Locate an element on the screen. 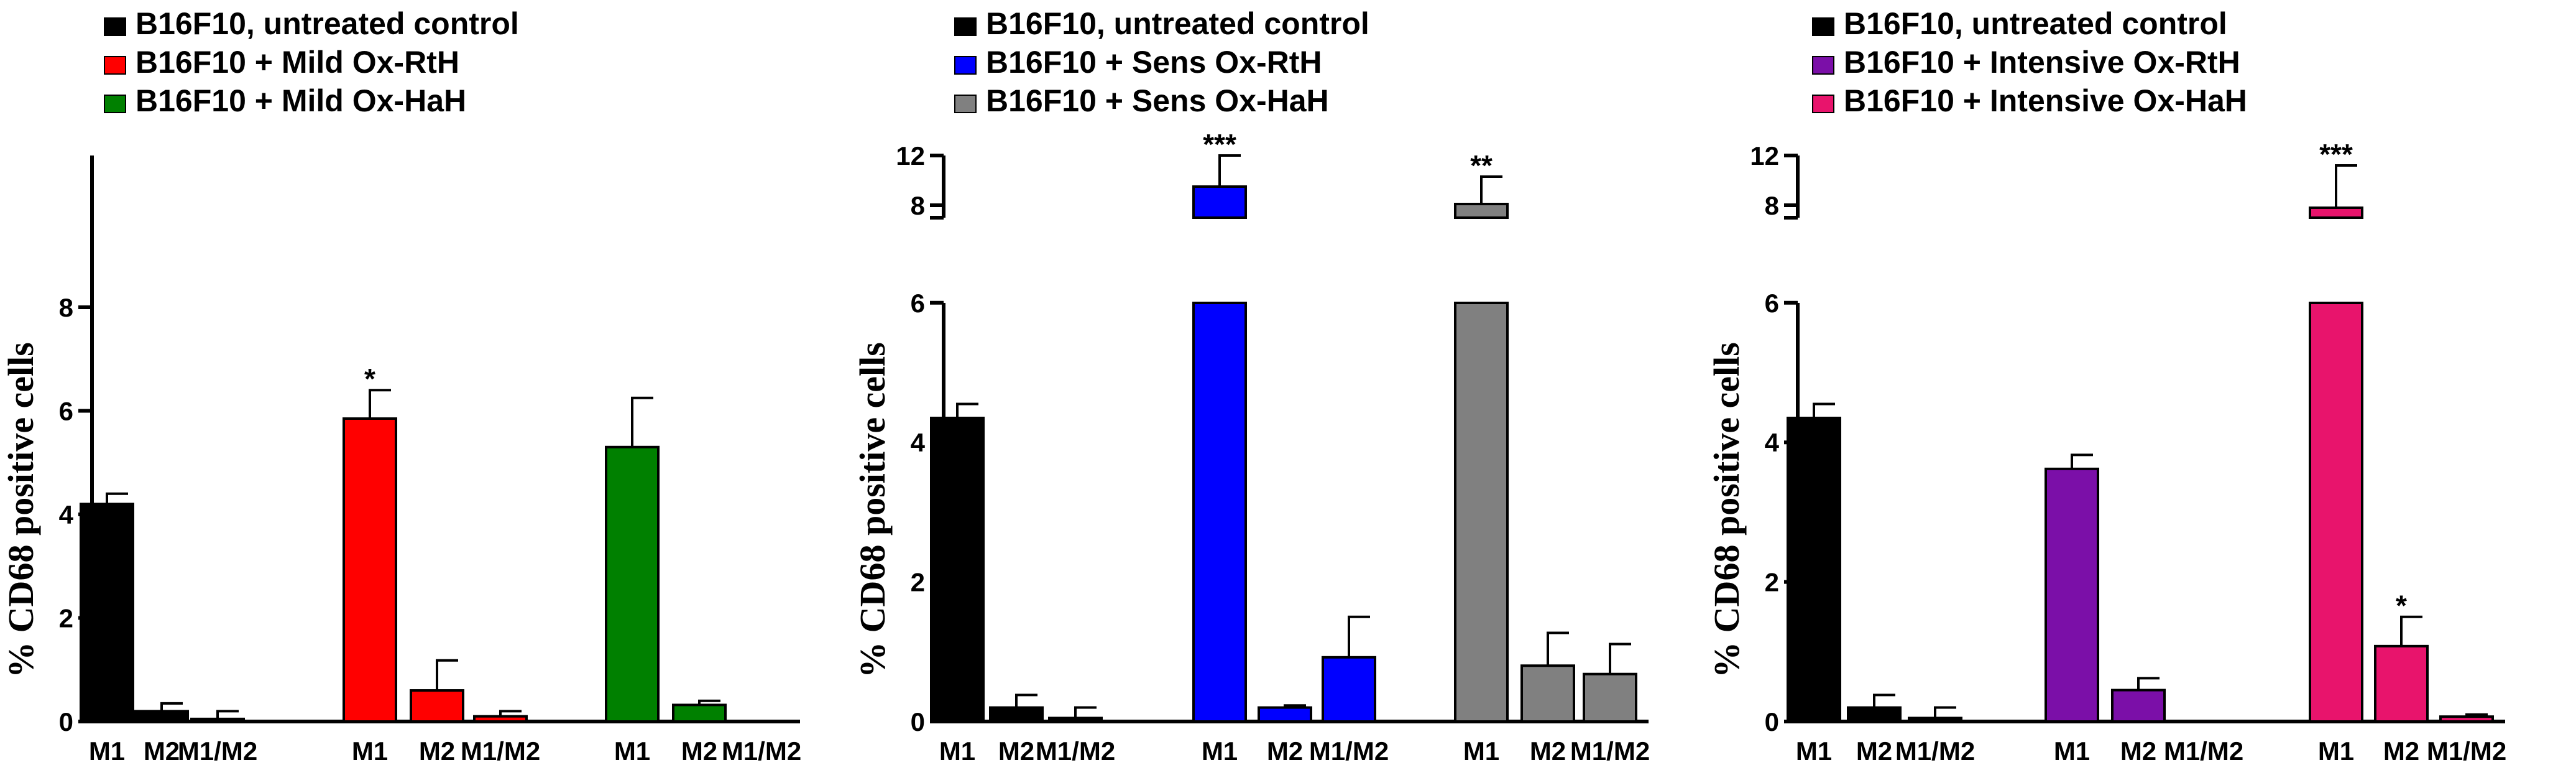  legend-entry-label: B16F10 + Mild Ox-RtH is located at coordinates (297, 62).